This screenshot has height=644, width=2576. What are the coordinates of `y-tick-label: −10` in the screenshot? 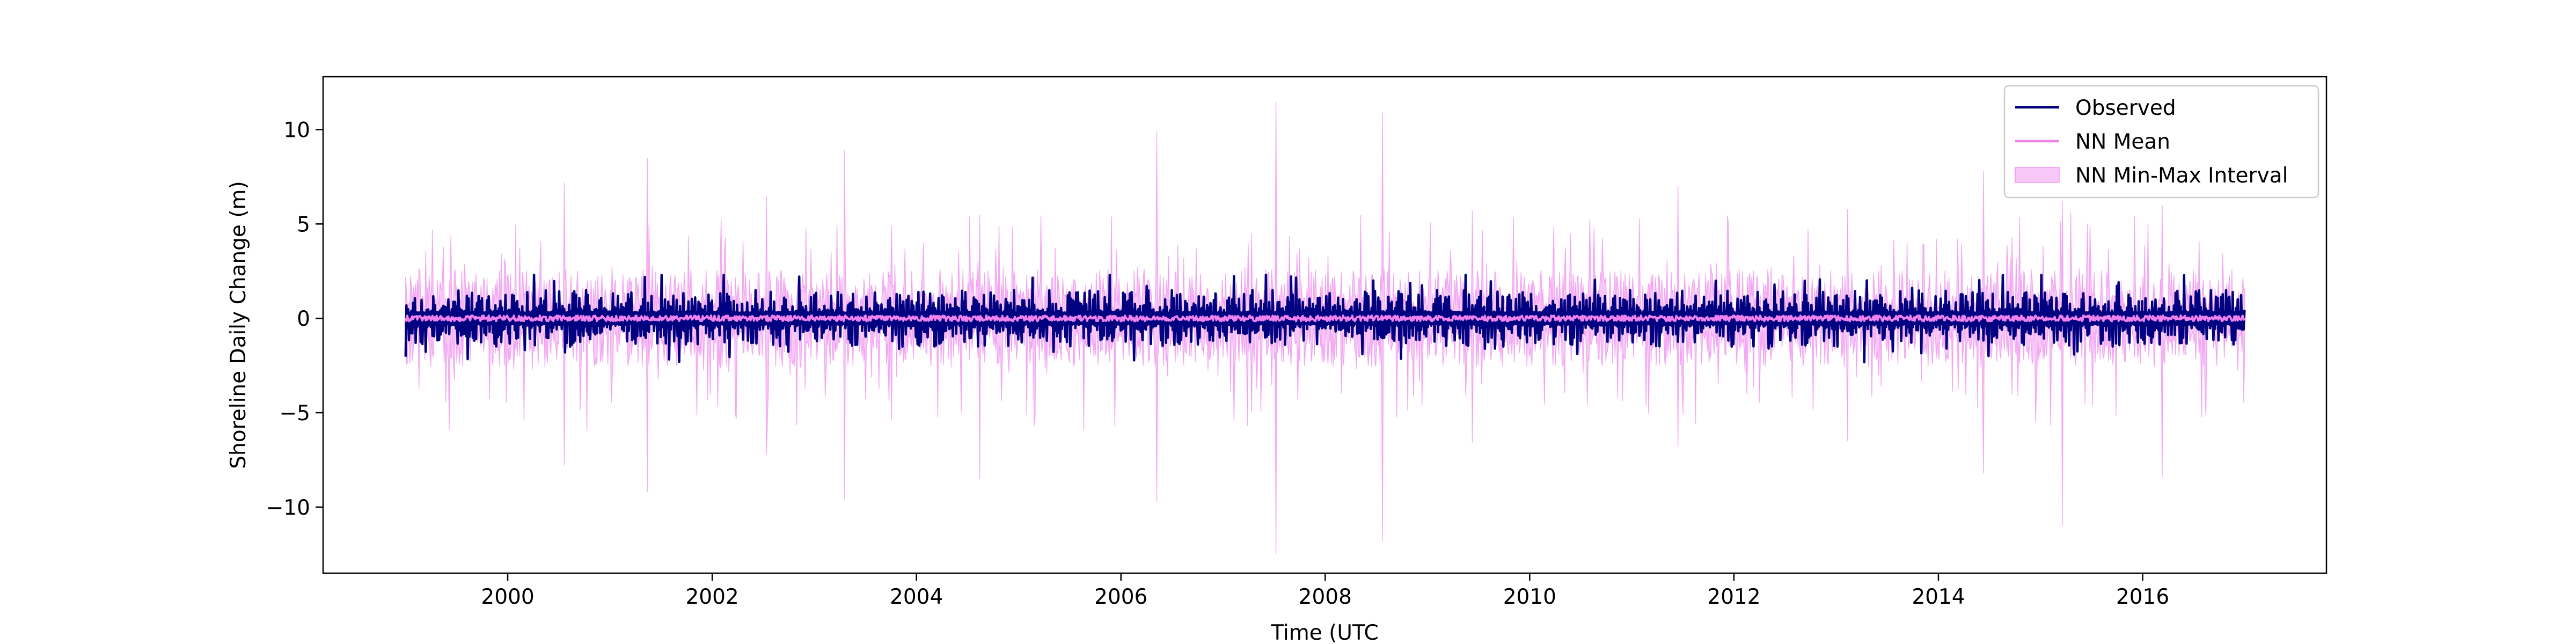 It's located at (288, 508).